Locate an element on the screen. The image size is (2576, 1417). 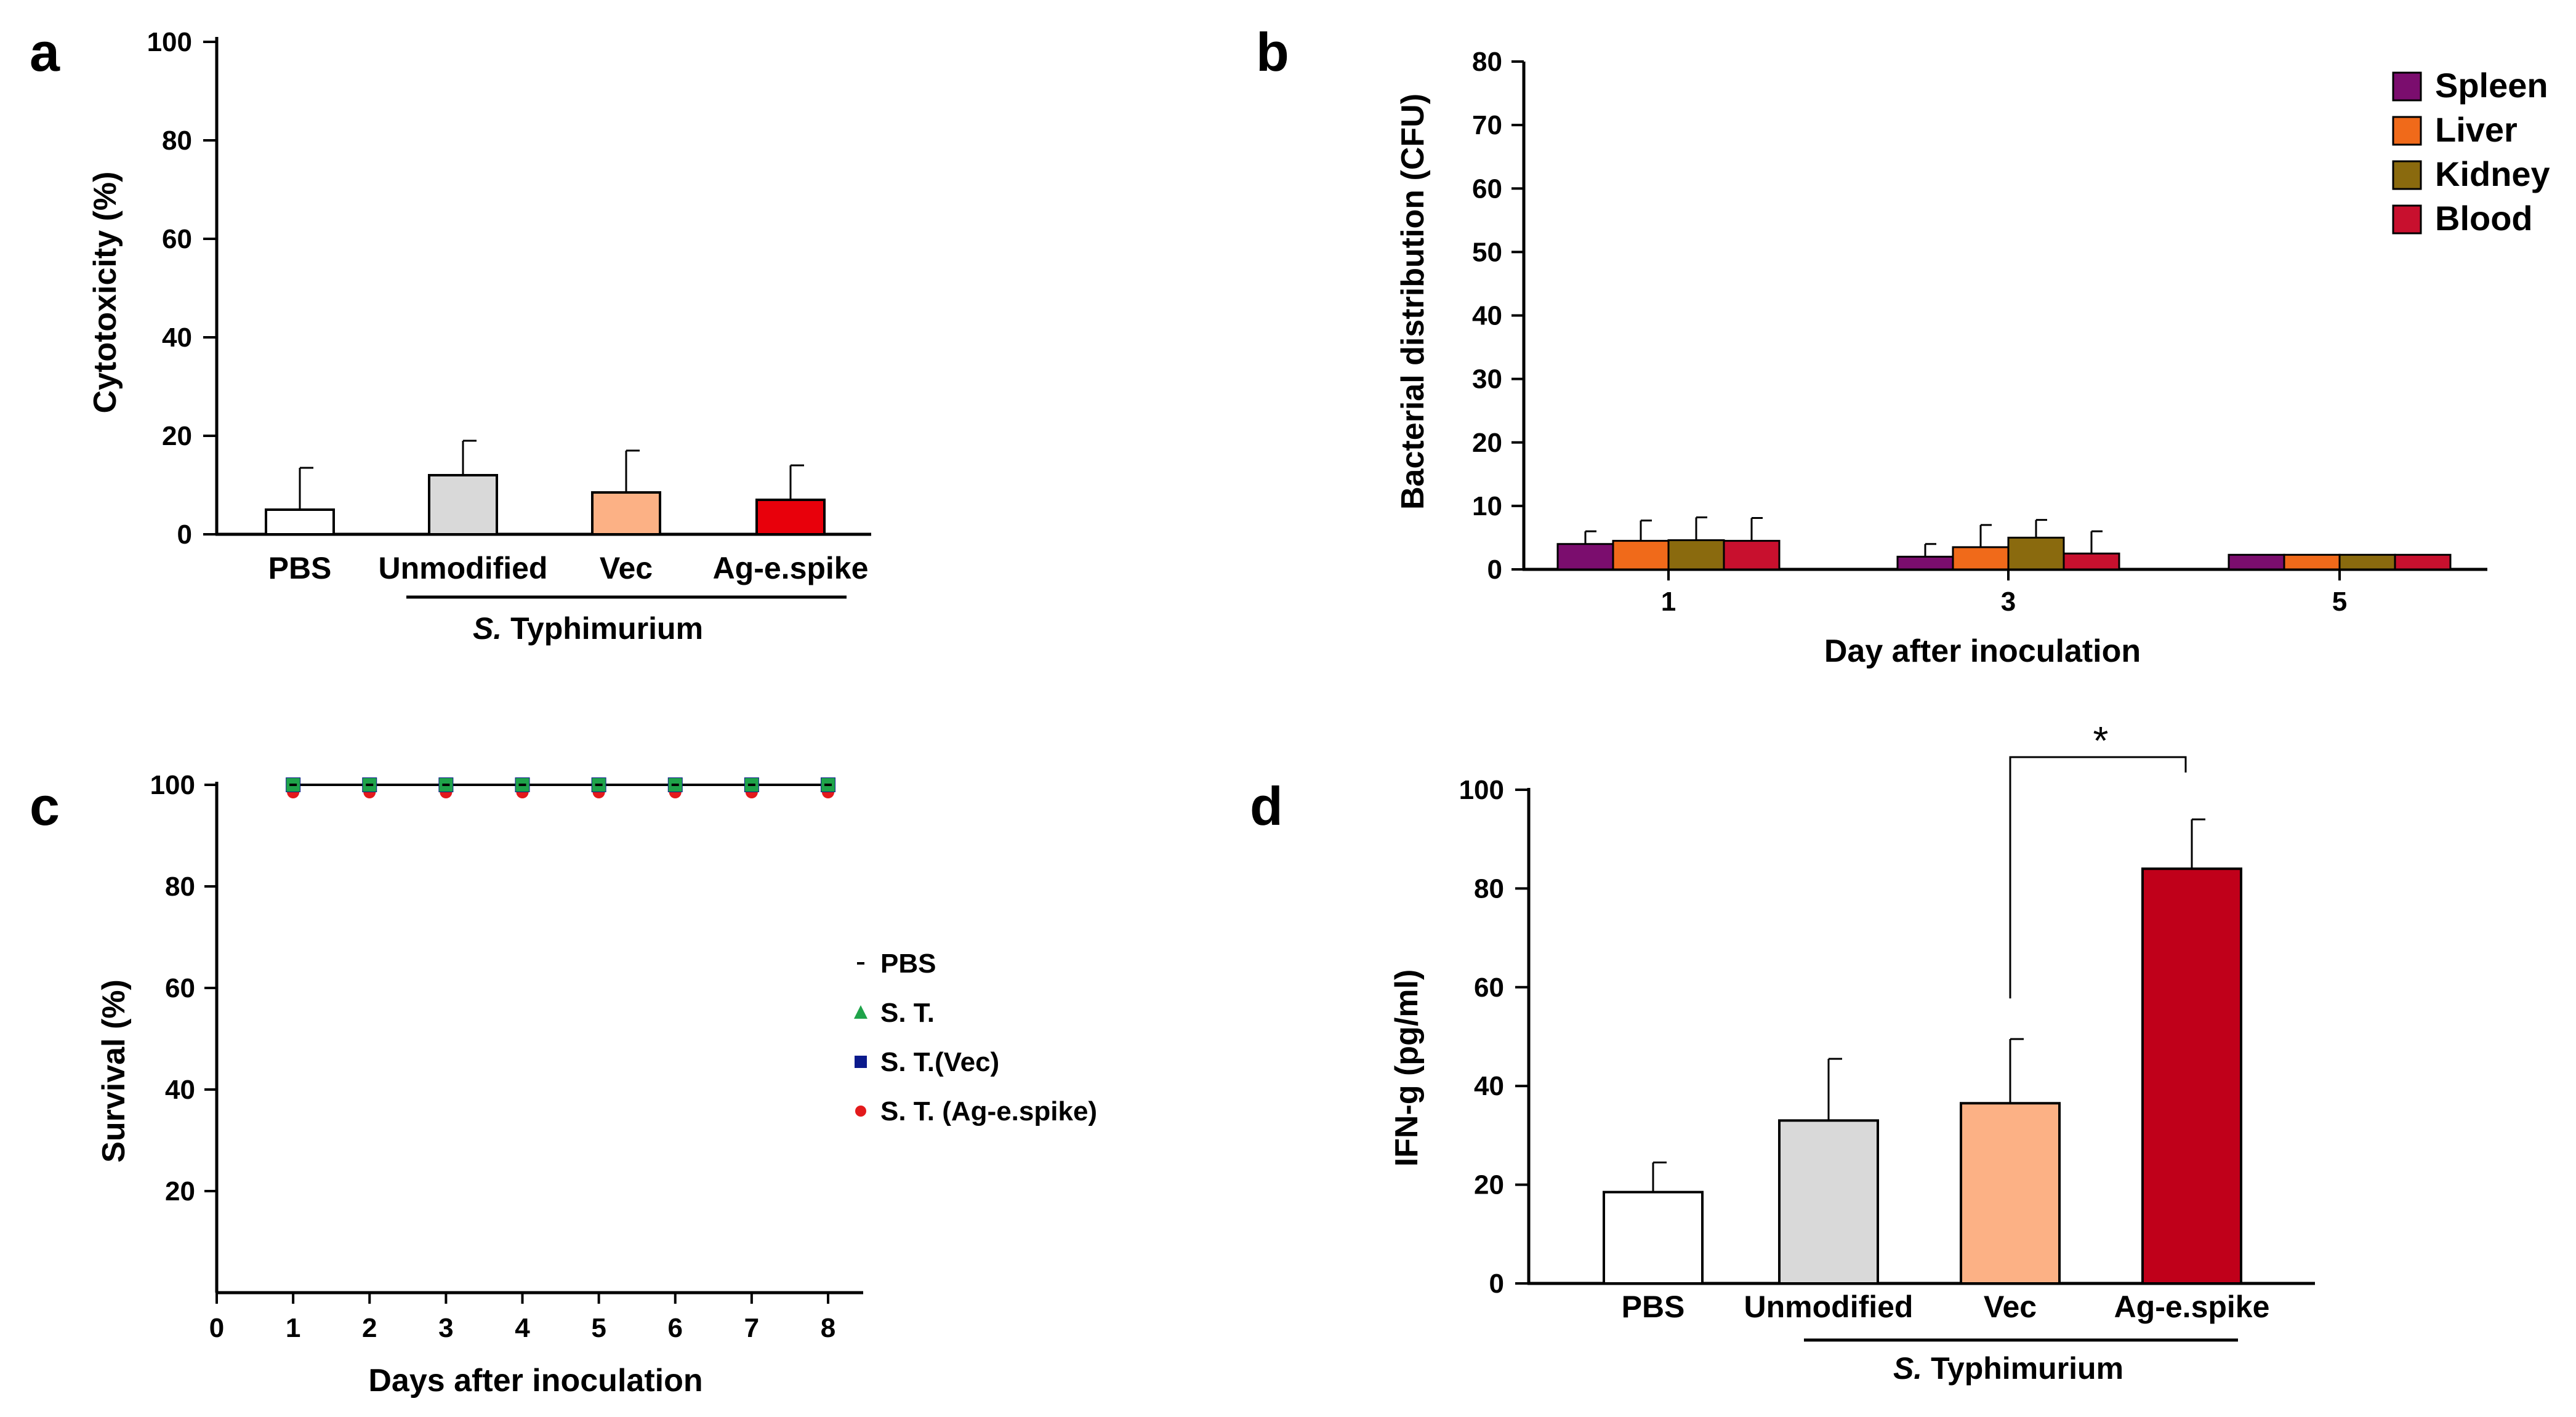
panel-b-letter: b is located at coordinates (1272, 52).